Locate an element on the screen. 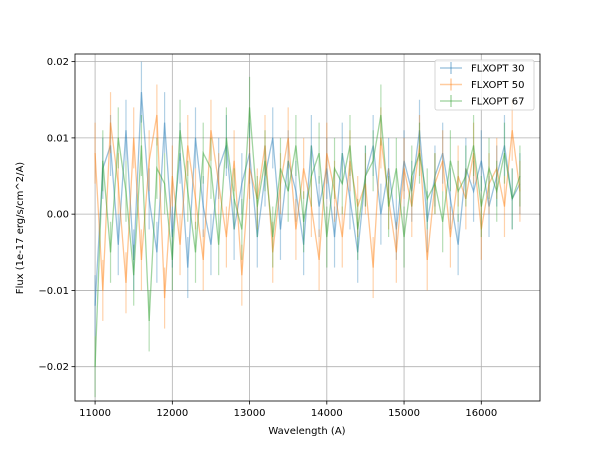 This screenshot has width=600, height=454. x-tick-label: 13000 is located at coordinates (250, 413).